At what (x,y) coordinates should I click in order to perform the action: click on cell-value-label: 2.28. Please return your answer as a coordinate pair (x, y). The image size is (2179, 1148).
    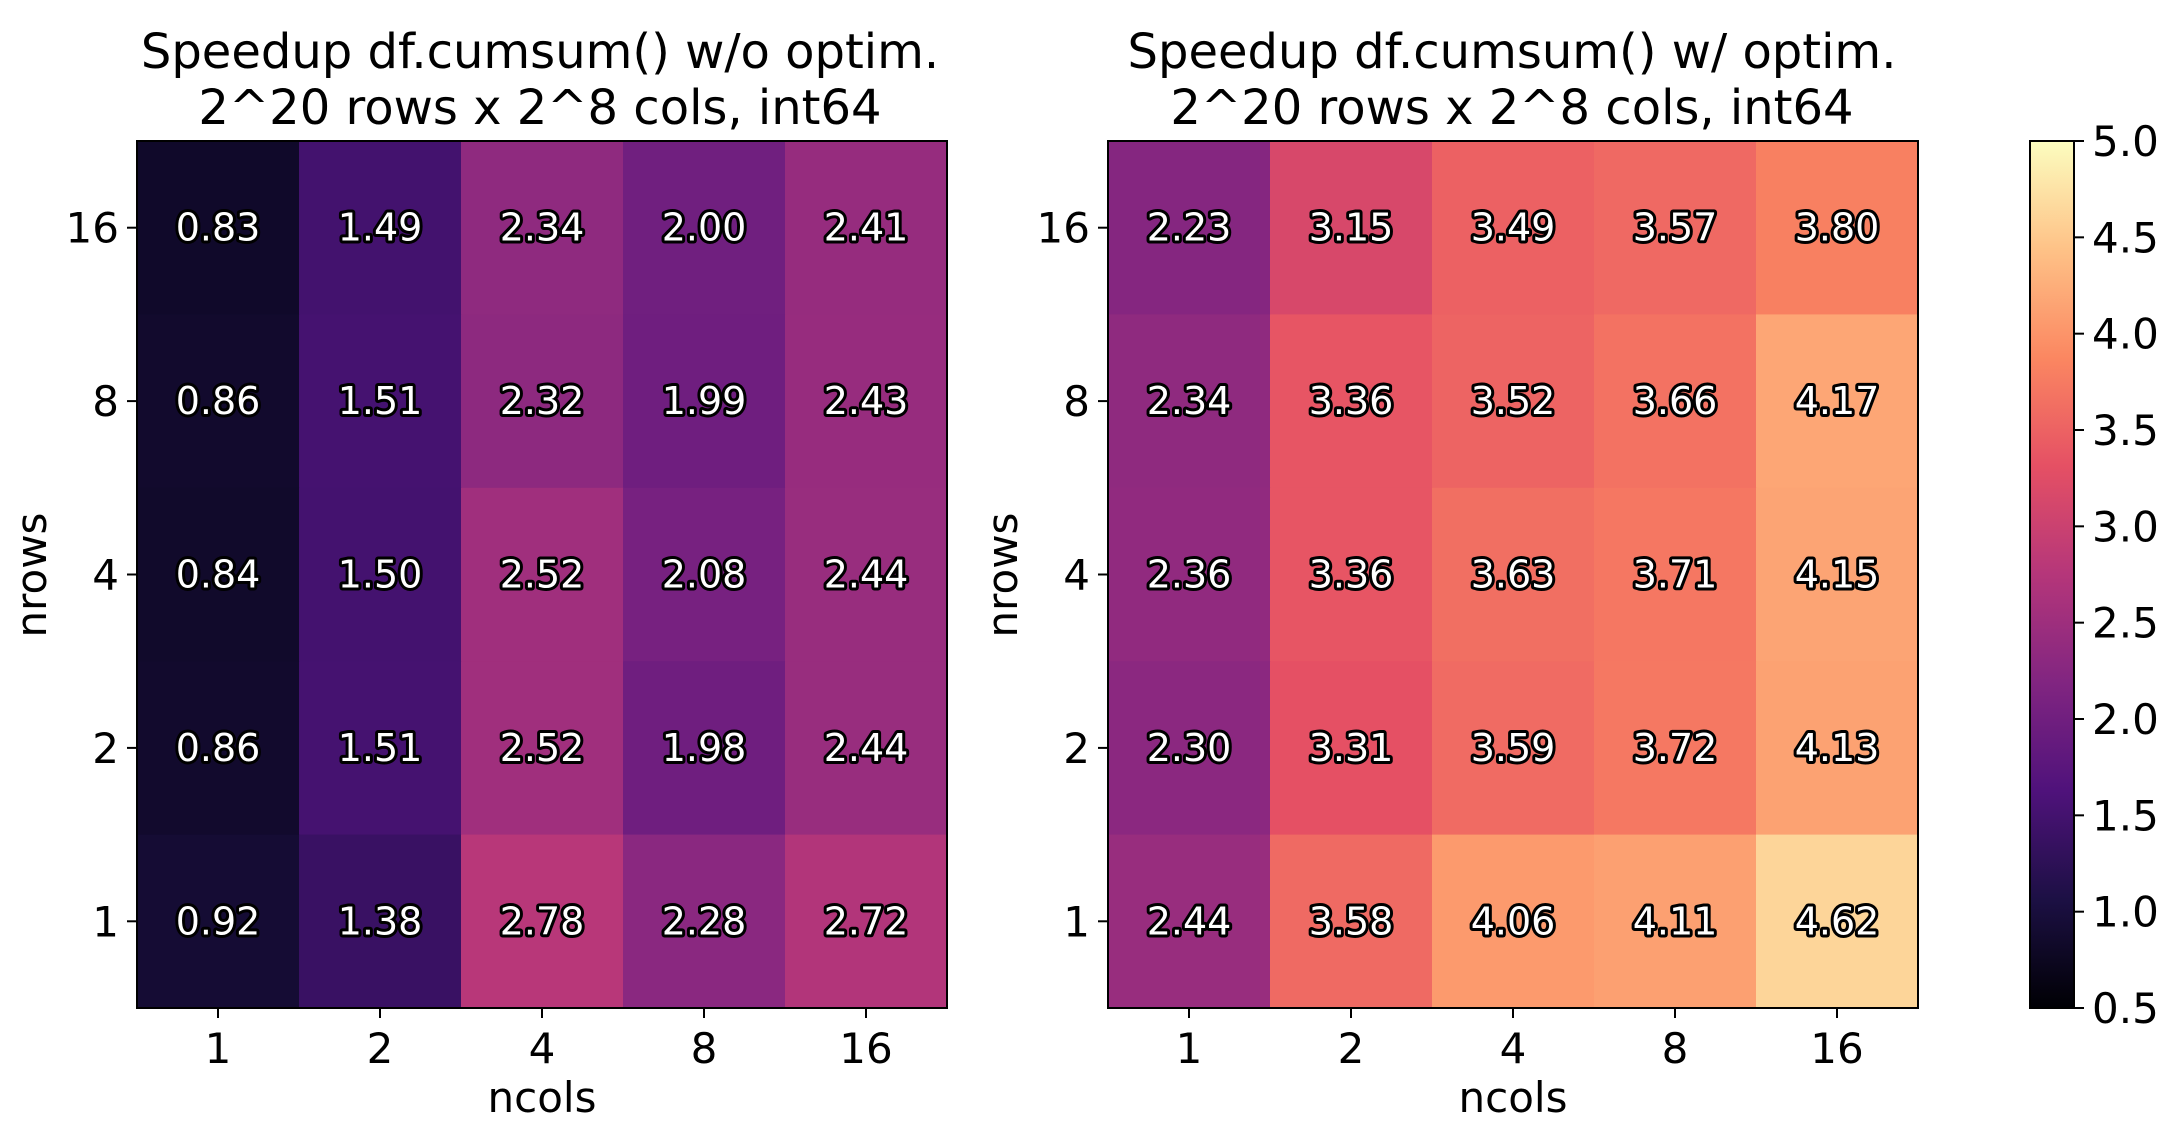
    Looking at the image, I should click on (704, 921).